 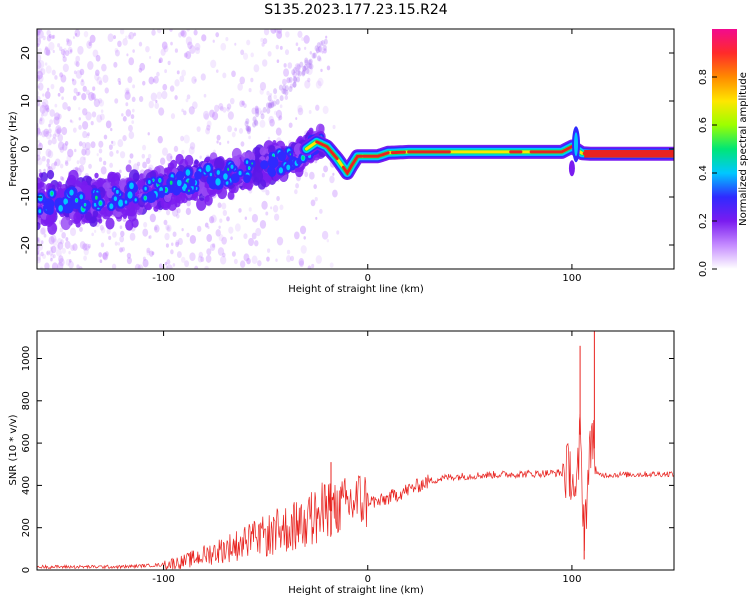 I want to click on snr-x-axis-label: Height of straight line (km), so click(x=356, y=590).